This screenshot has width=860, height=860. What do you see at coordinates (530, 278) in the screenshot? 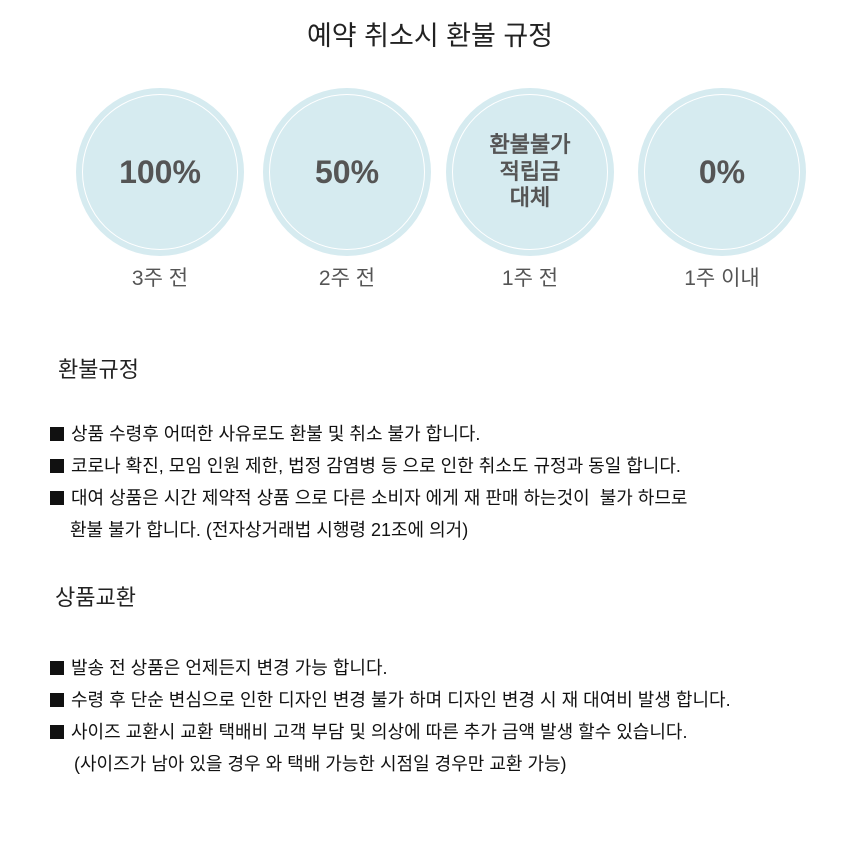
I see `circle-caption: 1주 전` at bounding box center [530, 278].